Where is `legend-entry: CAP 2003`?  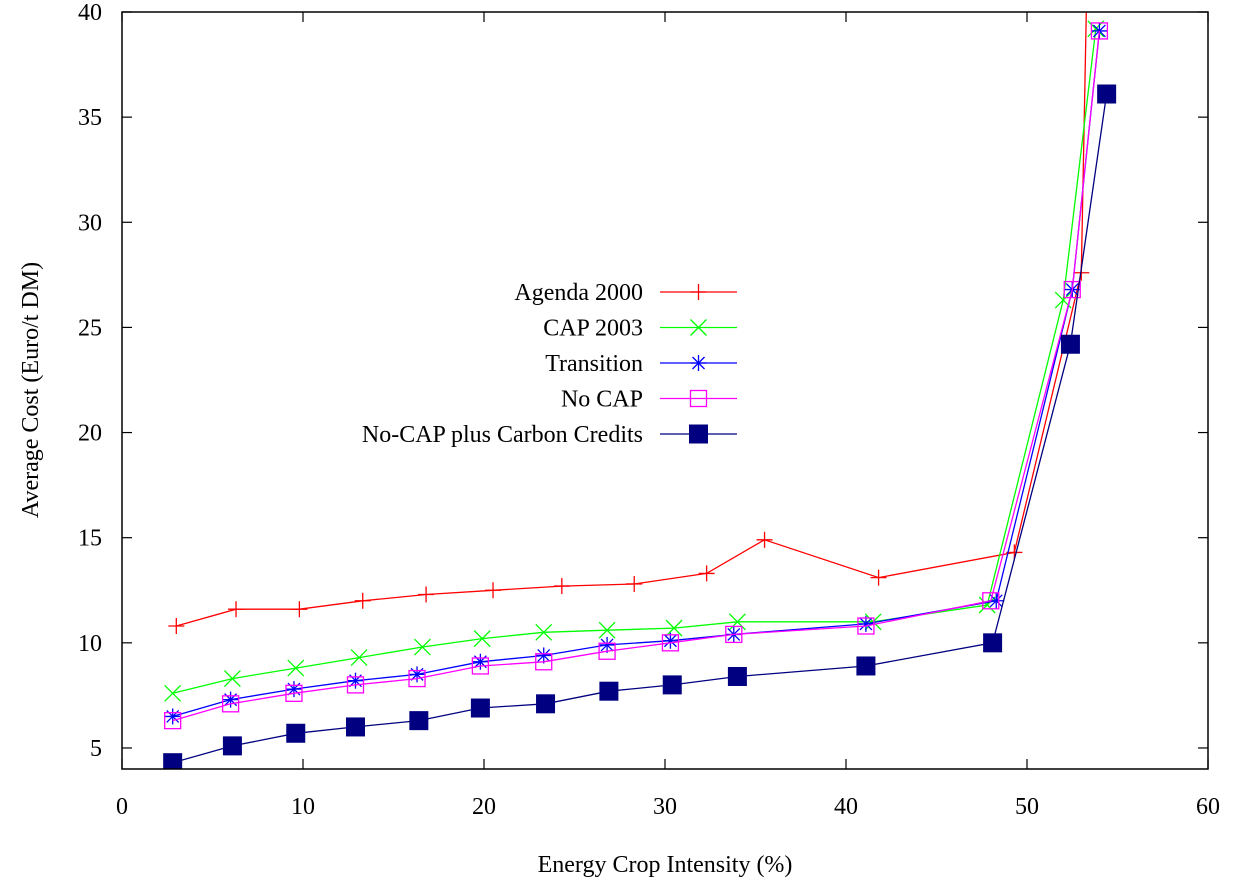 legend-entry: CAP 2003 is located at coordinates (640, 329).